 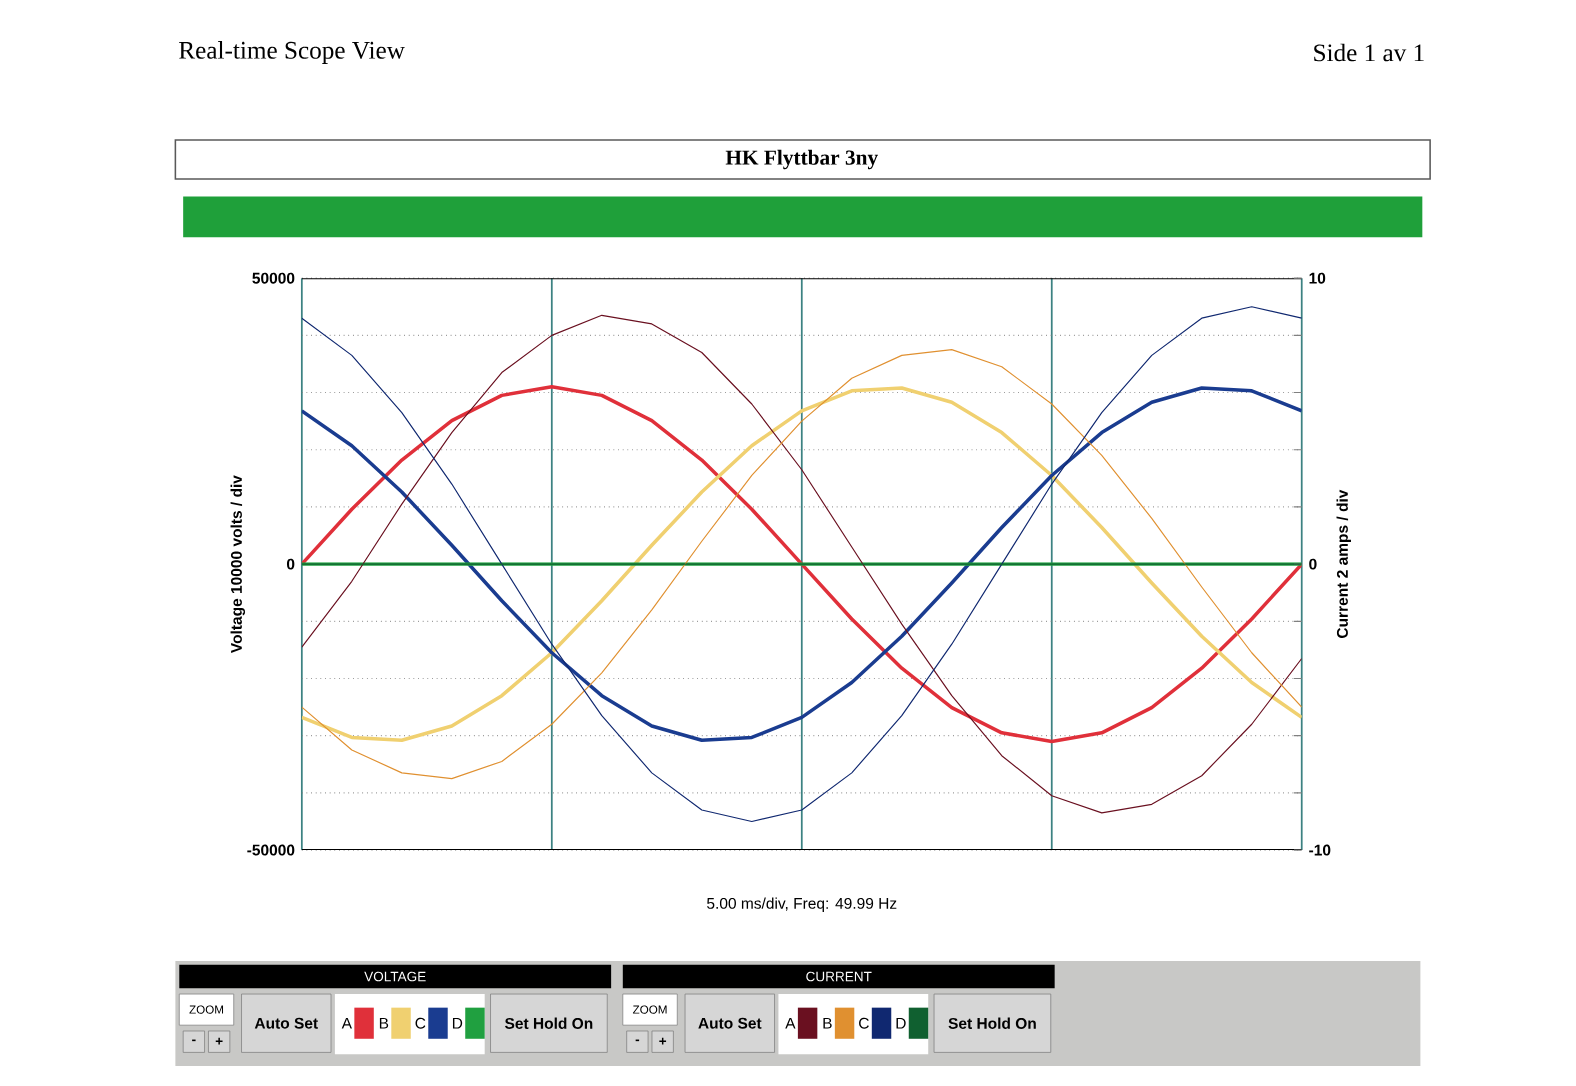 I want to click on text: Real-time Scope View, so click(x=292, y=53).